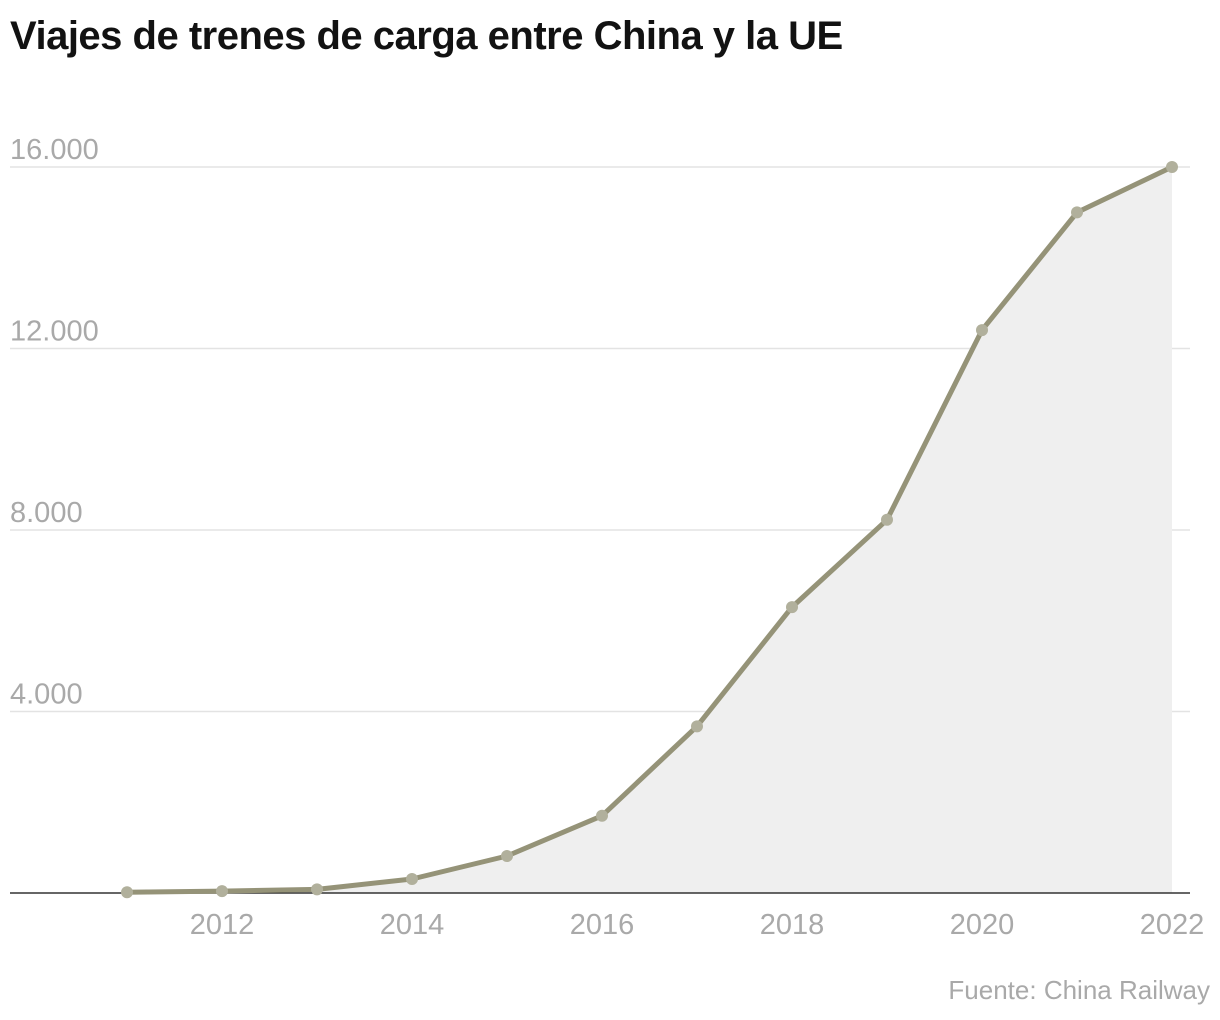 Image resolution: width=1220 pixels, height=1020 pixels. Describe the element at coordinates (1172, 925) in the screenshot. I see `x-tick-label: 2022` at that location.